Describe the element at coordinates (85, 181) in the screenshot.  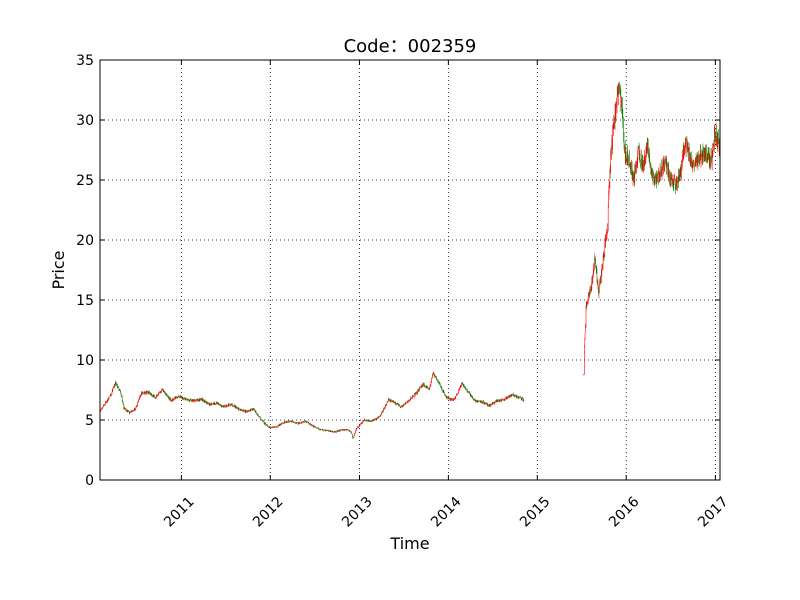
I see `y-tick-label: 25` at that location.